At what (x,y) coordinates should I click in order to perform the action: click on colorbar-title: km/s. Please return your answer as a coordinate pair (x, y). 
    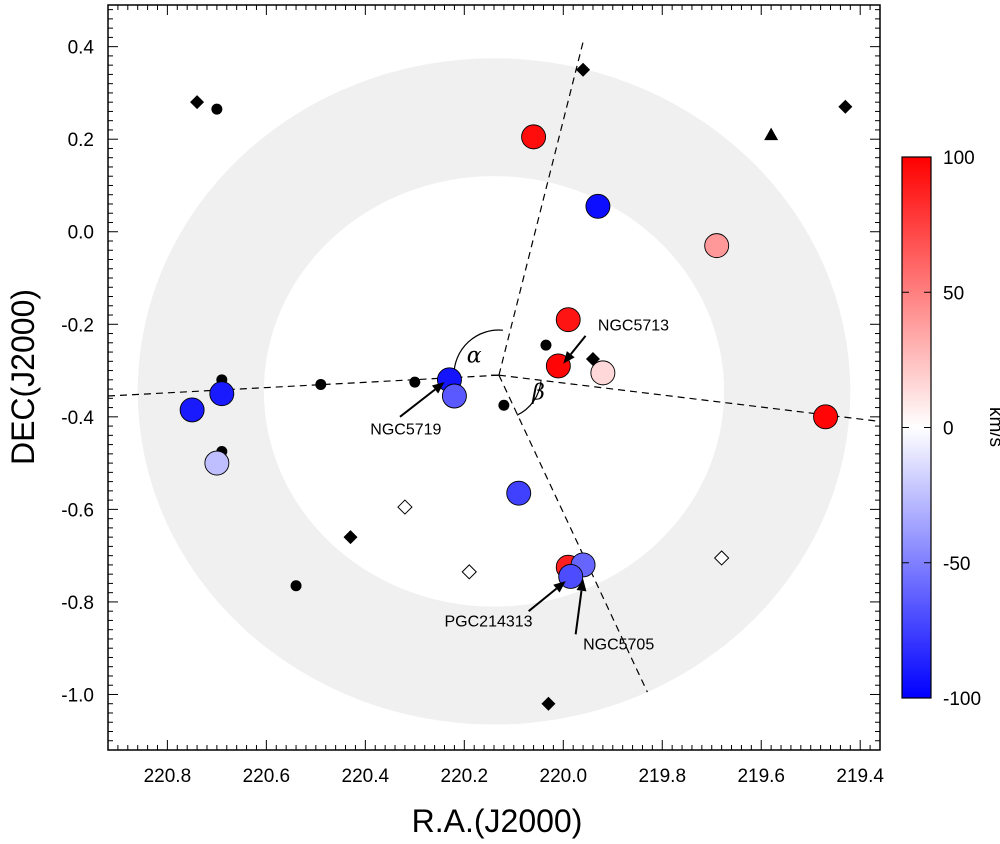
    Looking at the image, I should click on (992, 427).